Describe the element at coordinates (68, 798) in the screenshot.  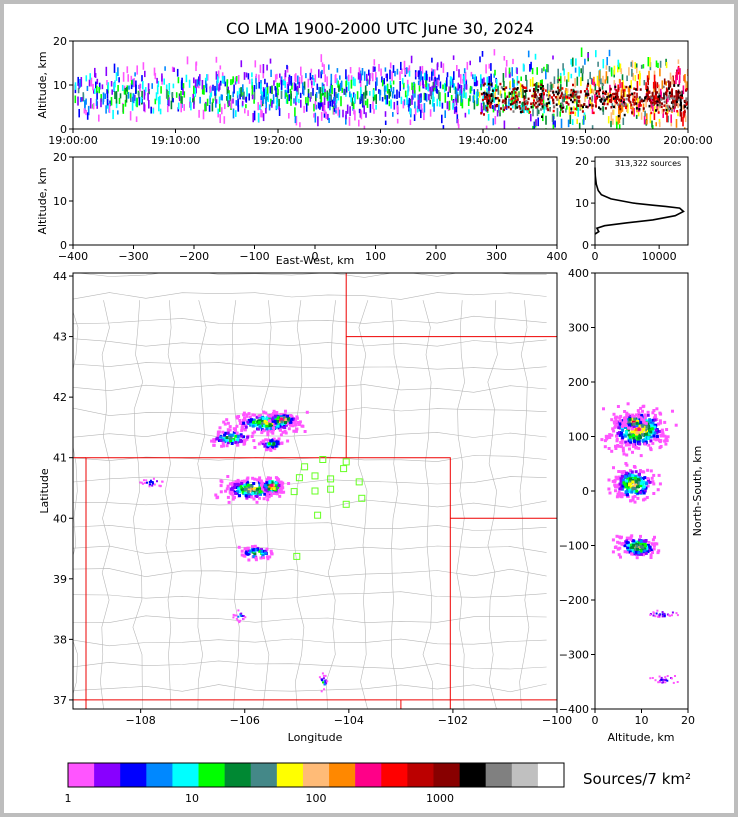
I see `colorbar-tick-label: 1` at that location.